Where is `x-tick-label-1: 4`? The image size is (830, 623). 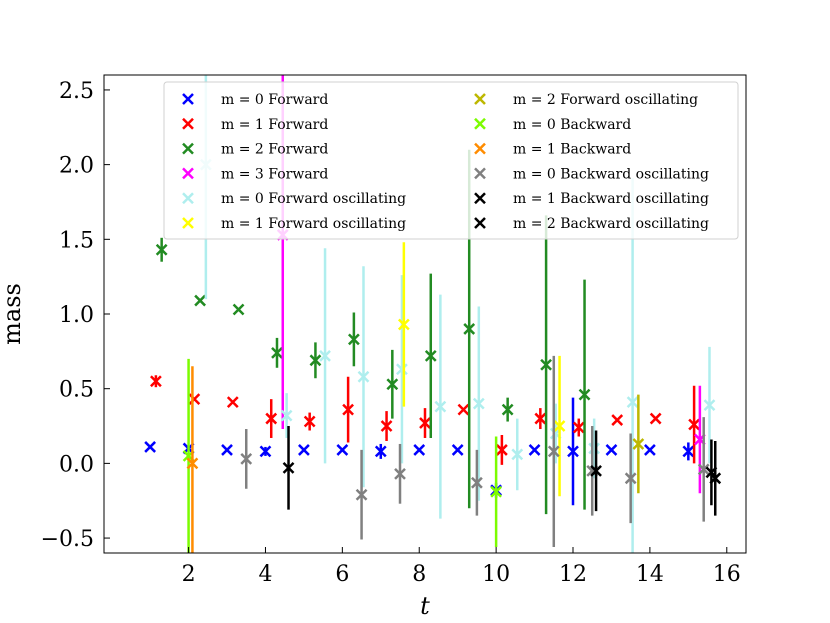 x-tick-label-1: 4 is located at coordinates (265, 574).